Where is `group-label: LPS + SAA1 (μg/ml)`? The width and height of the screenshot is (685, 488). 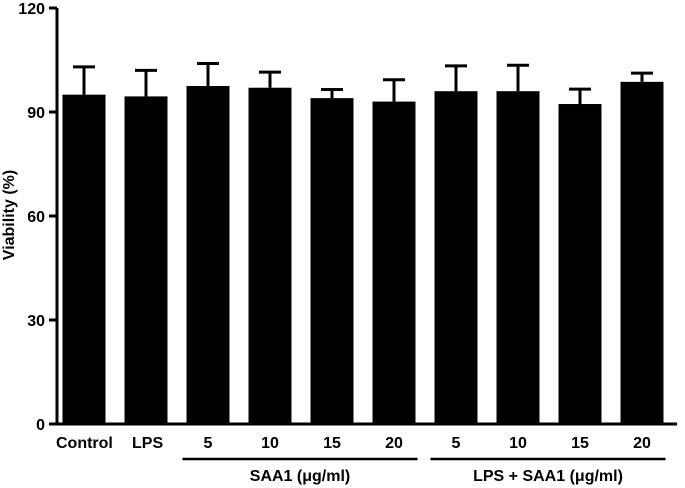 group-label: LPS + SAA1 (μg/ml) is located at coordinates (548, 476).